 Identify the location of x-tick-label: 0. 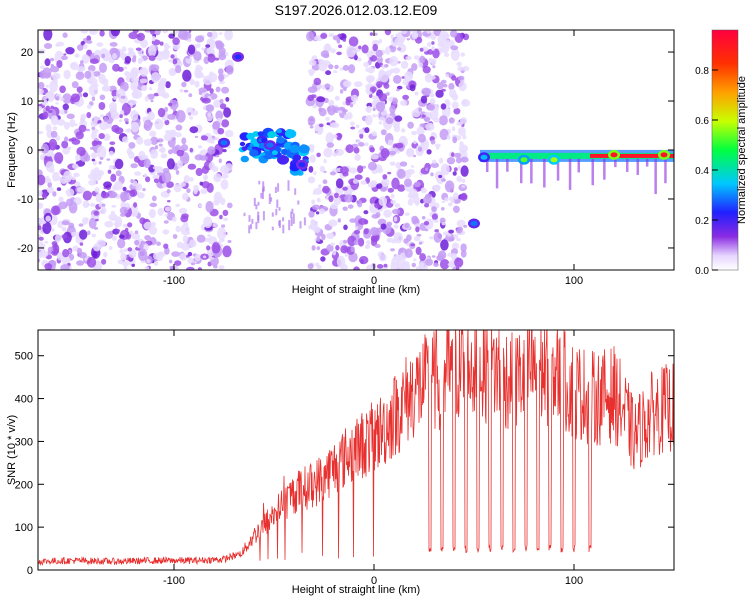
(374, 581).